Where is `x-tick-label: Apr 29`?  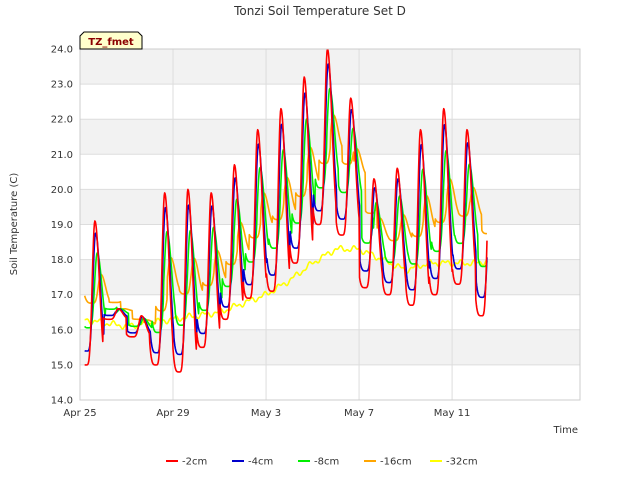 x-tick-label: Apr 29 is located at coordinates (172, 413).